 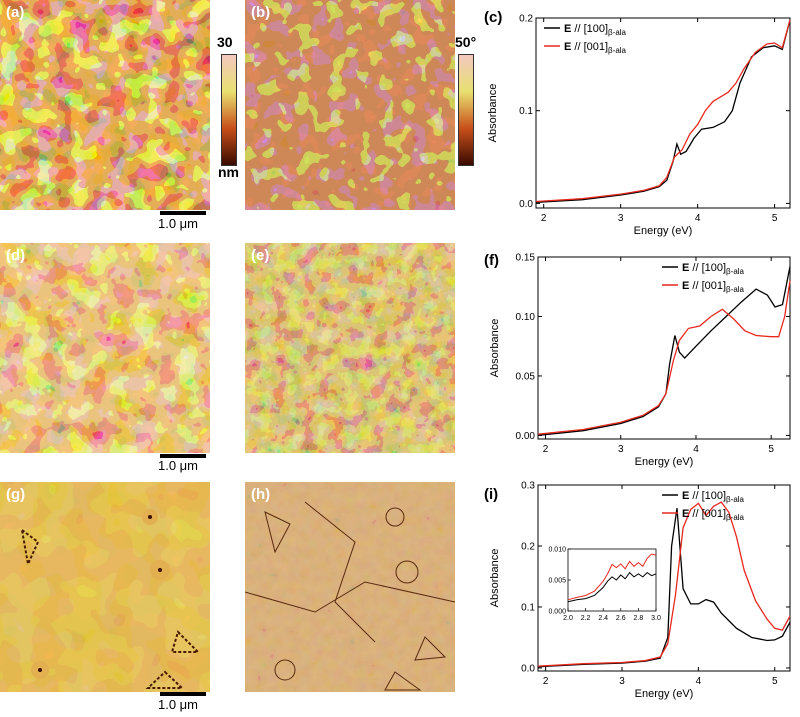 What do you see at coordinates (735, 499) in the screenshot?
I see `legend-sub-i-0: β-ala` at bounding box center [735, 499].